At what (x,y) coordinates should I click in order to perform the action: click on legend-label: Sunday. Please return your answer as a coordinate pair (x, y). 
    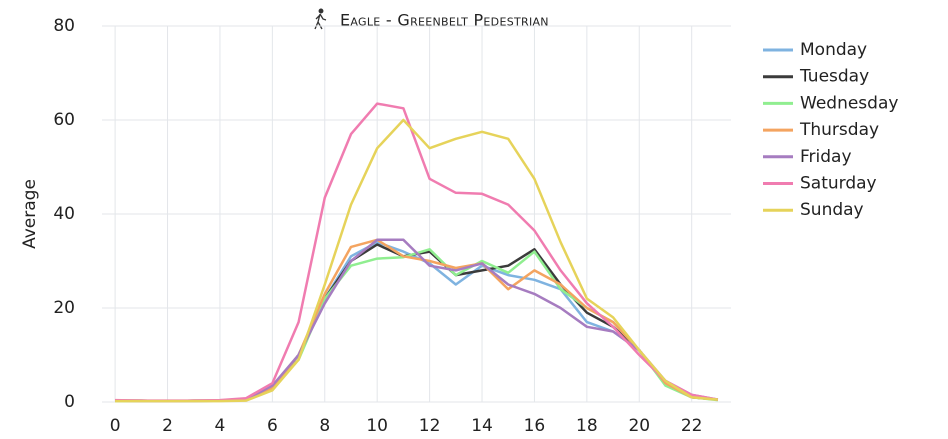
    Looking at the image, I should click on (832, 210).